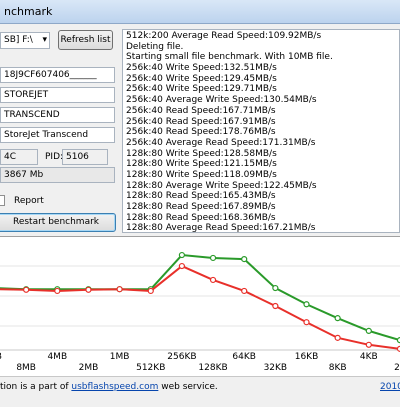  What do you see at coordinates (181, 357) in the screenshot?
I see `x-tick-label: 256KB` at bounding box center [181, 357].